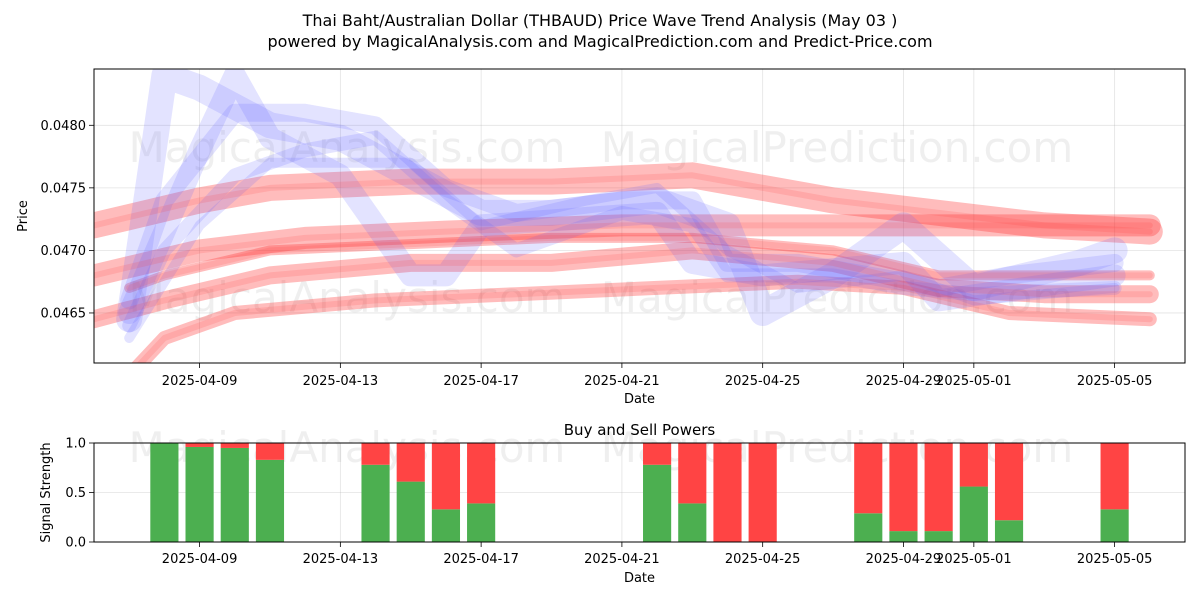 This screenshot has width=1200, height=600. What do you see at coordinates (200, 381) in the screenshot?
I see `price-x-tick-label: 2025-04-09` at bounding box center [200, 381].